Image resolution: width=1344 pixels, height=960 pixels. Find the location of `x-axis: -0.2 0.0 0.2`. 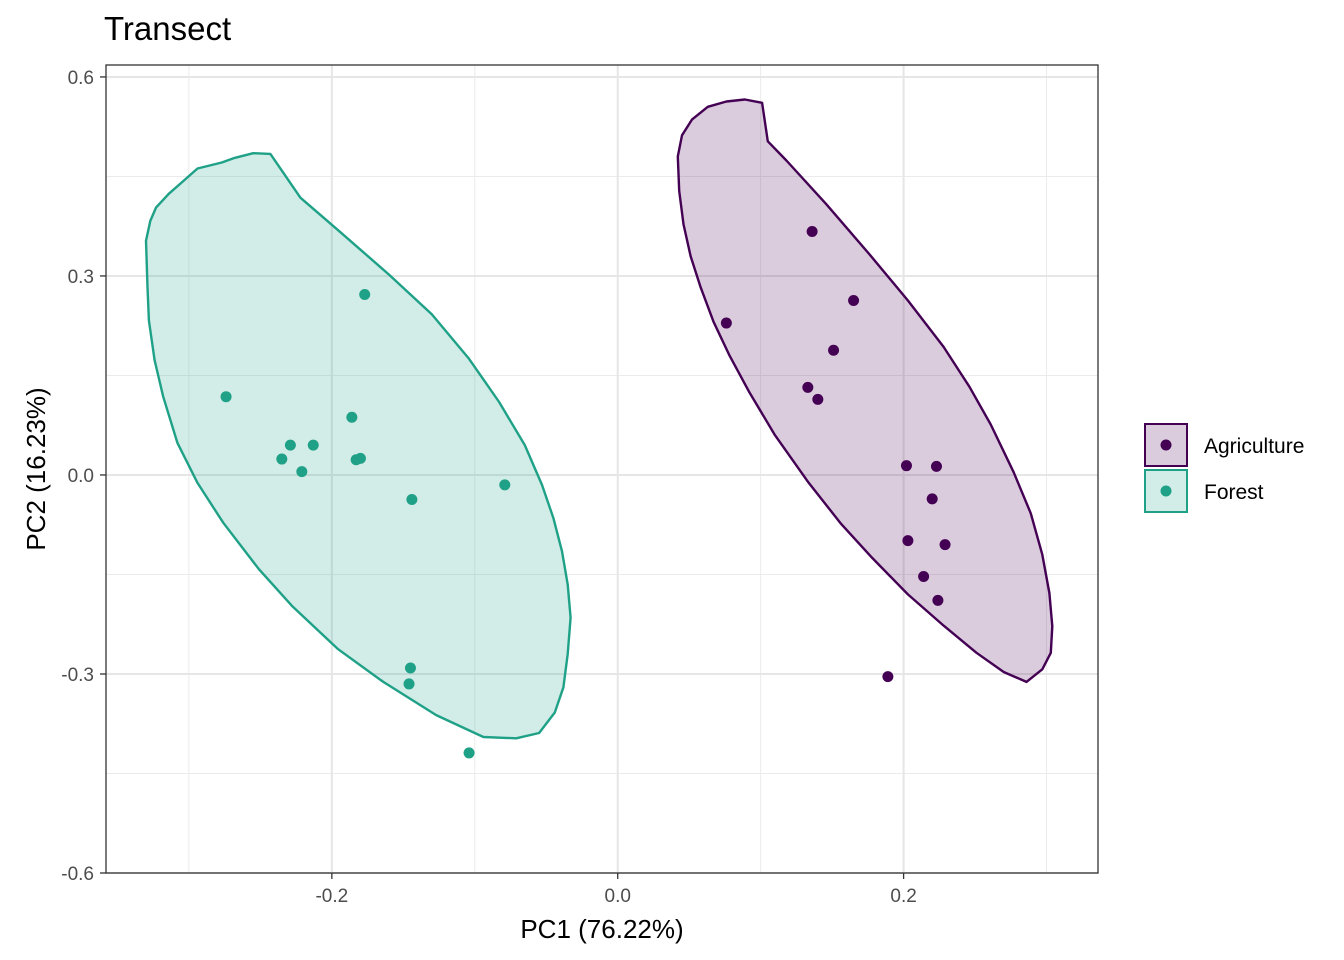

x-axis: -0.2 0.0 0.2 is located at coordinates (616, 890).